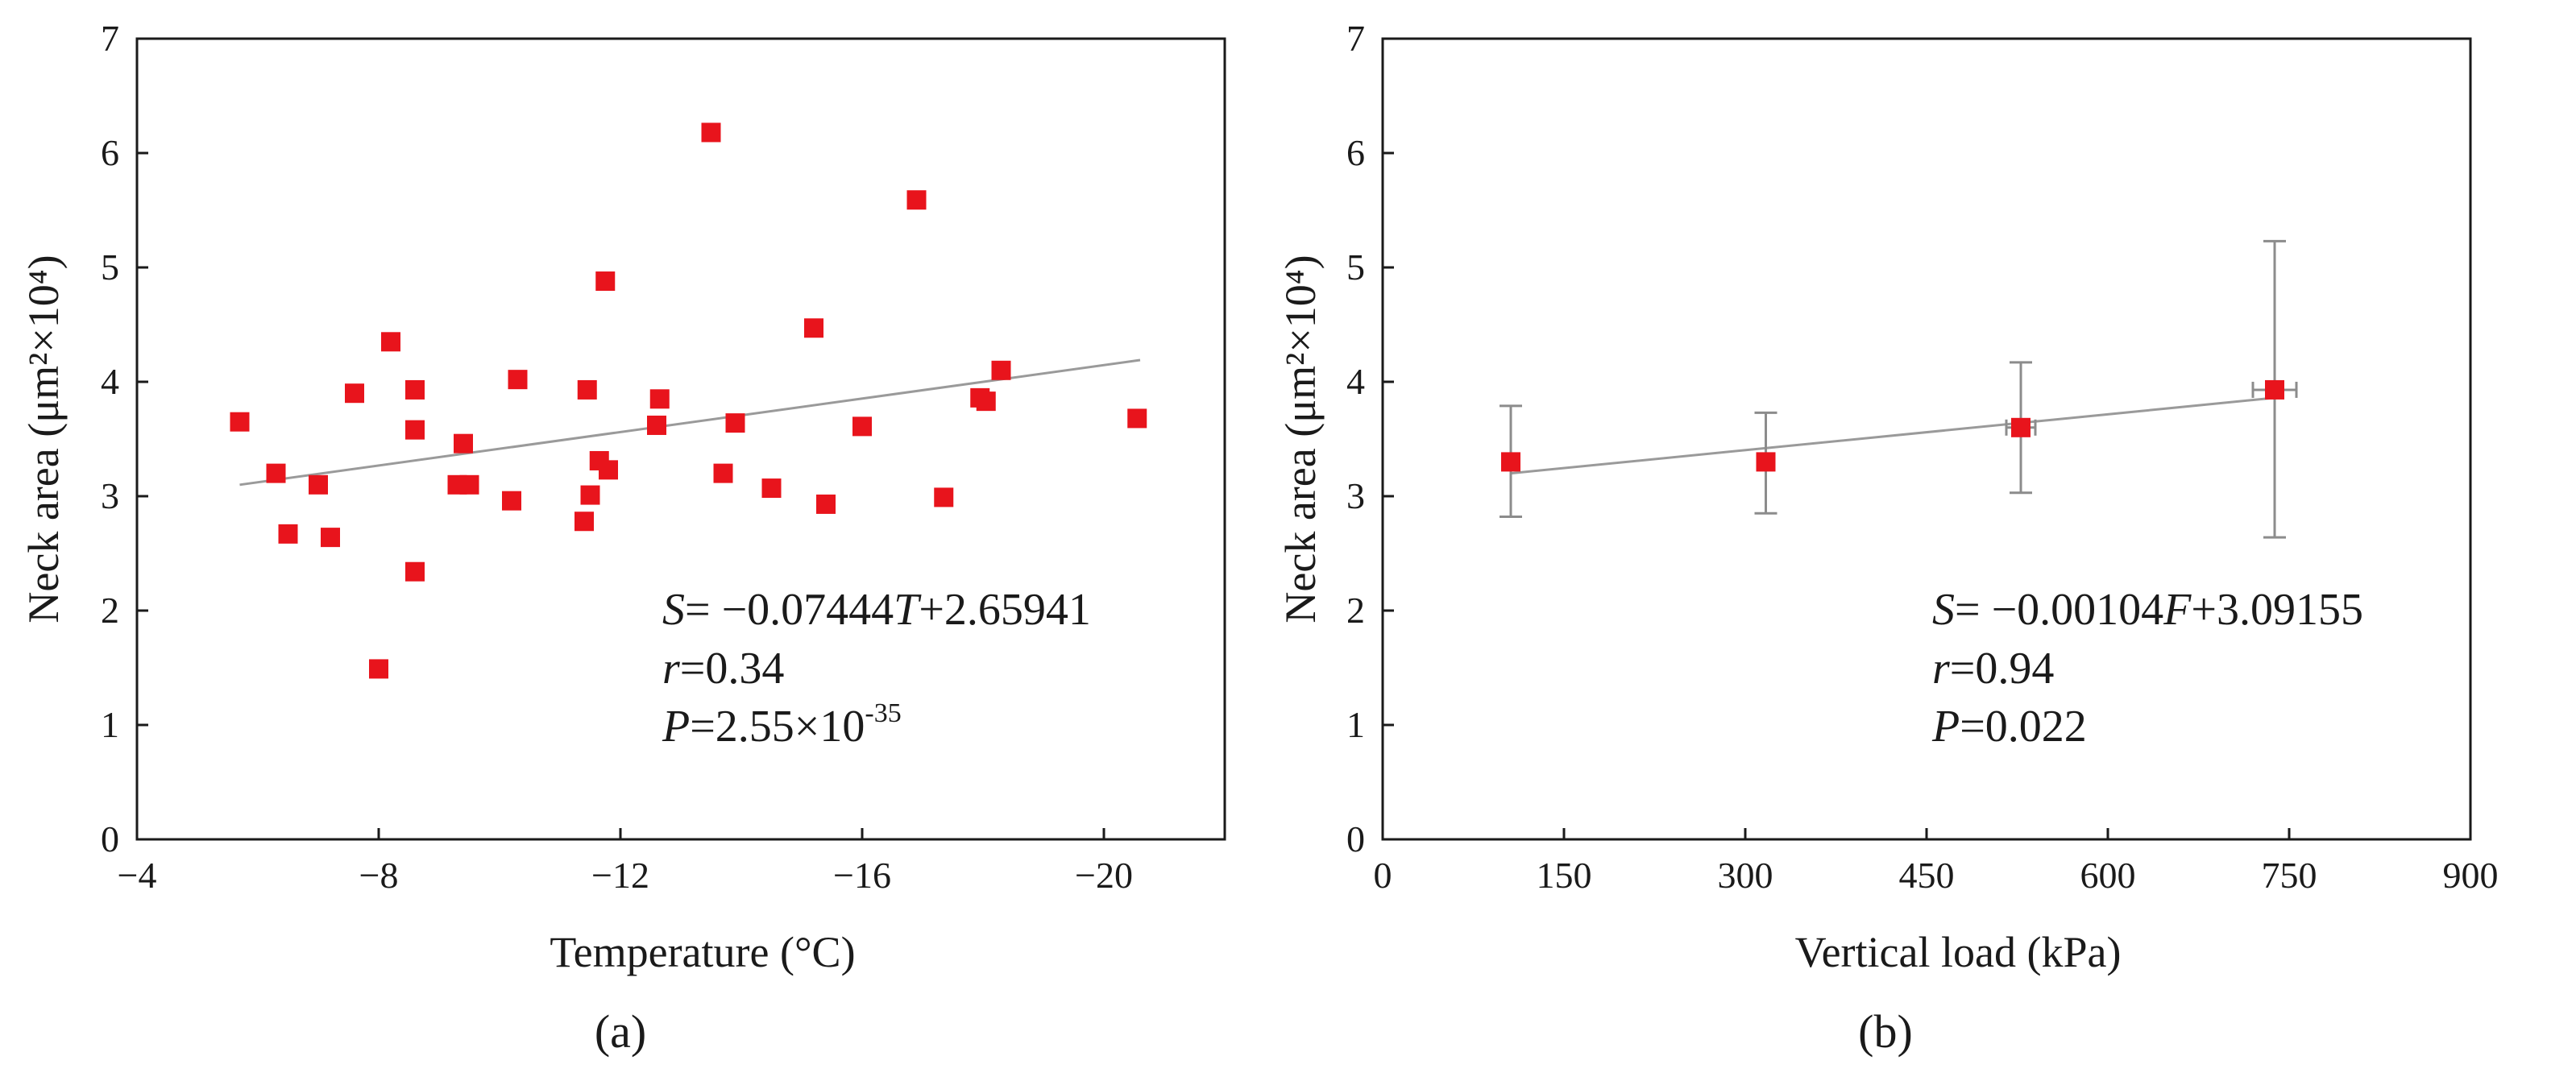 This screenshot has height=1081, width=2576. I want to click on r-symbol-b: r, so click(1941, 669).